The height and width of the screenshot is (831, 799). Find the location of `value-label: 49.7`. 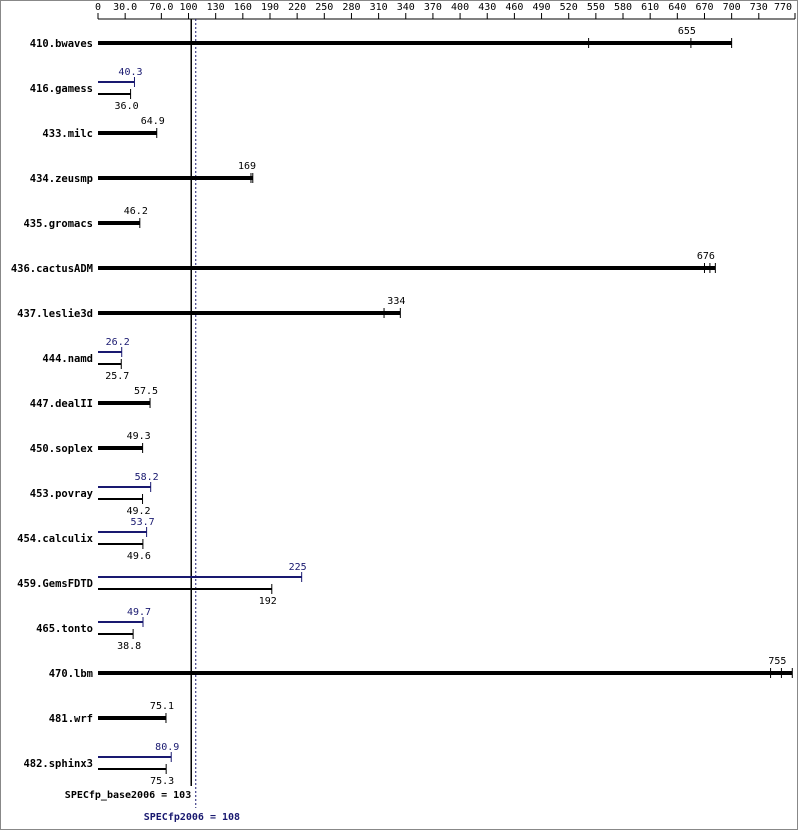

value-label: 49.7 is located at coordinates (139, 612).